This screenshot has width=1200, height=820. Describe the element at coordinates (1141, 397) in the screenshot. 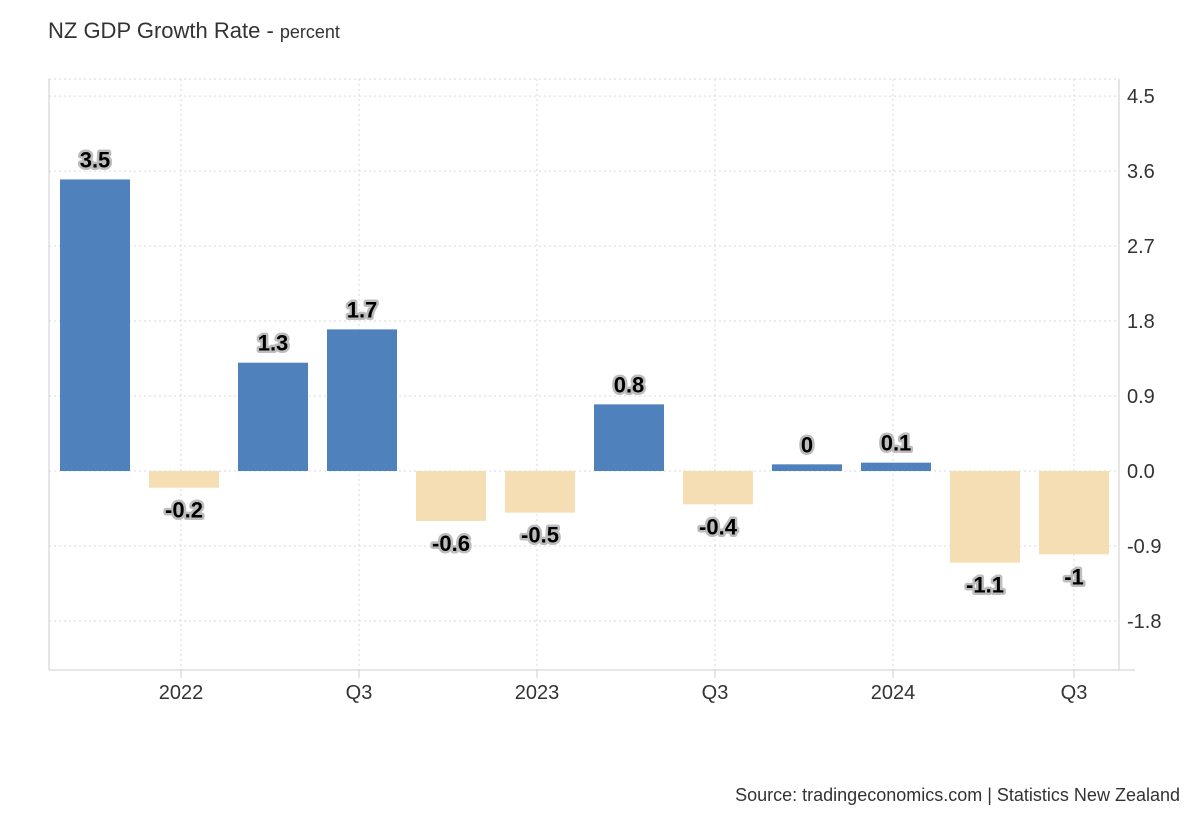

I see `y-tick-label: 0.9` at that location.